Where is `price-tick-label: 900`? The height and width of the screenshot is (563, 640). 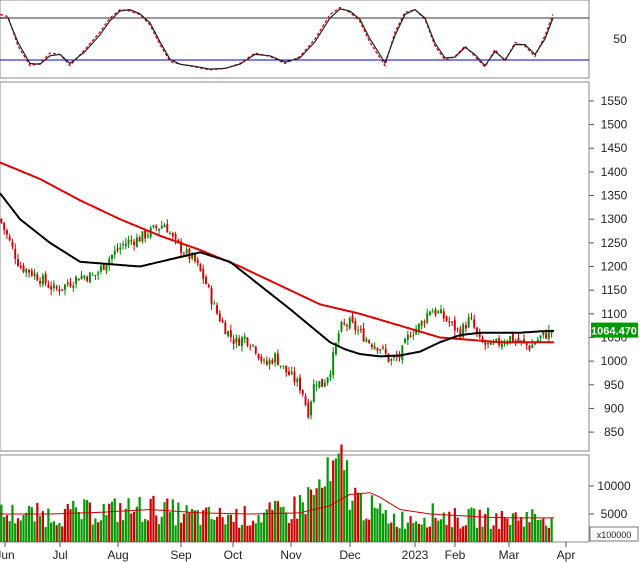 price-tick-label: 900 is located at coordinates (614, 408).